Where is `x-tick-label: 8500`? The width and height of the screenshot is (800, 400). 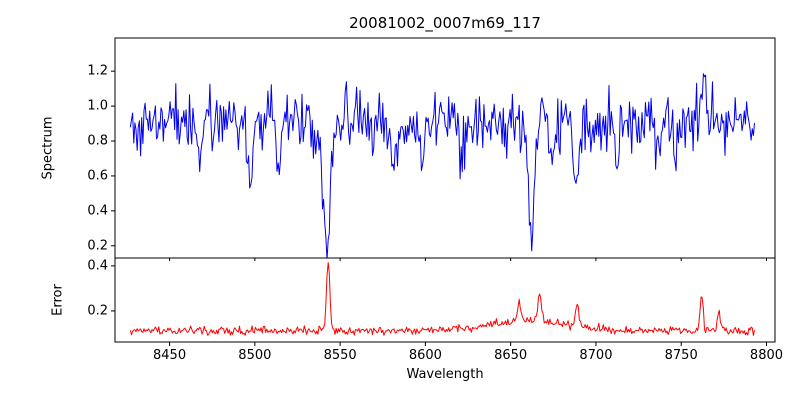 x-tick-label: 8500 is located at coordinates (255, 355).